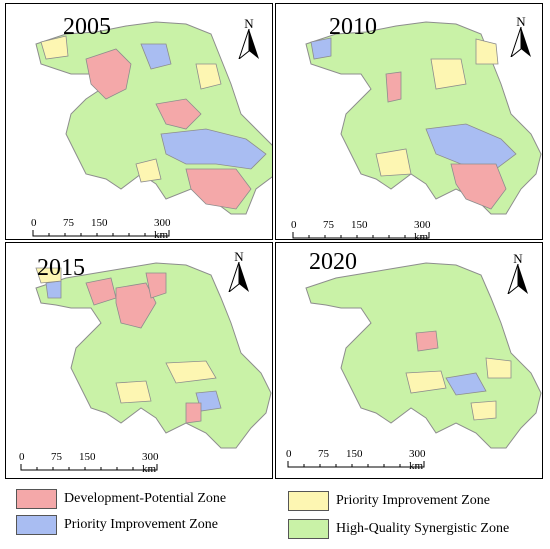  I want to click on legend-label: High-Quality Synergistic Zone, so click(423, 528).